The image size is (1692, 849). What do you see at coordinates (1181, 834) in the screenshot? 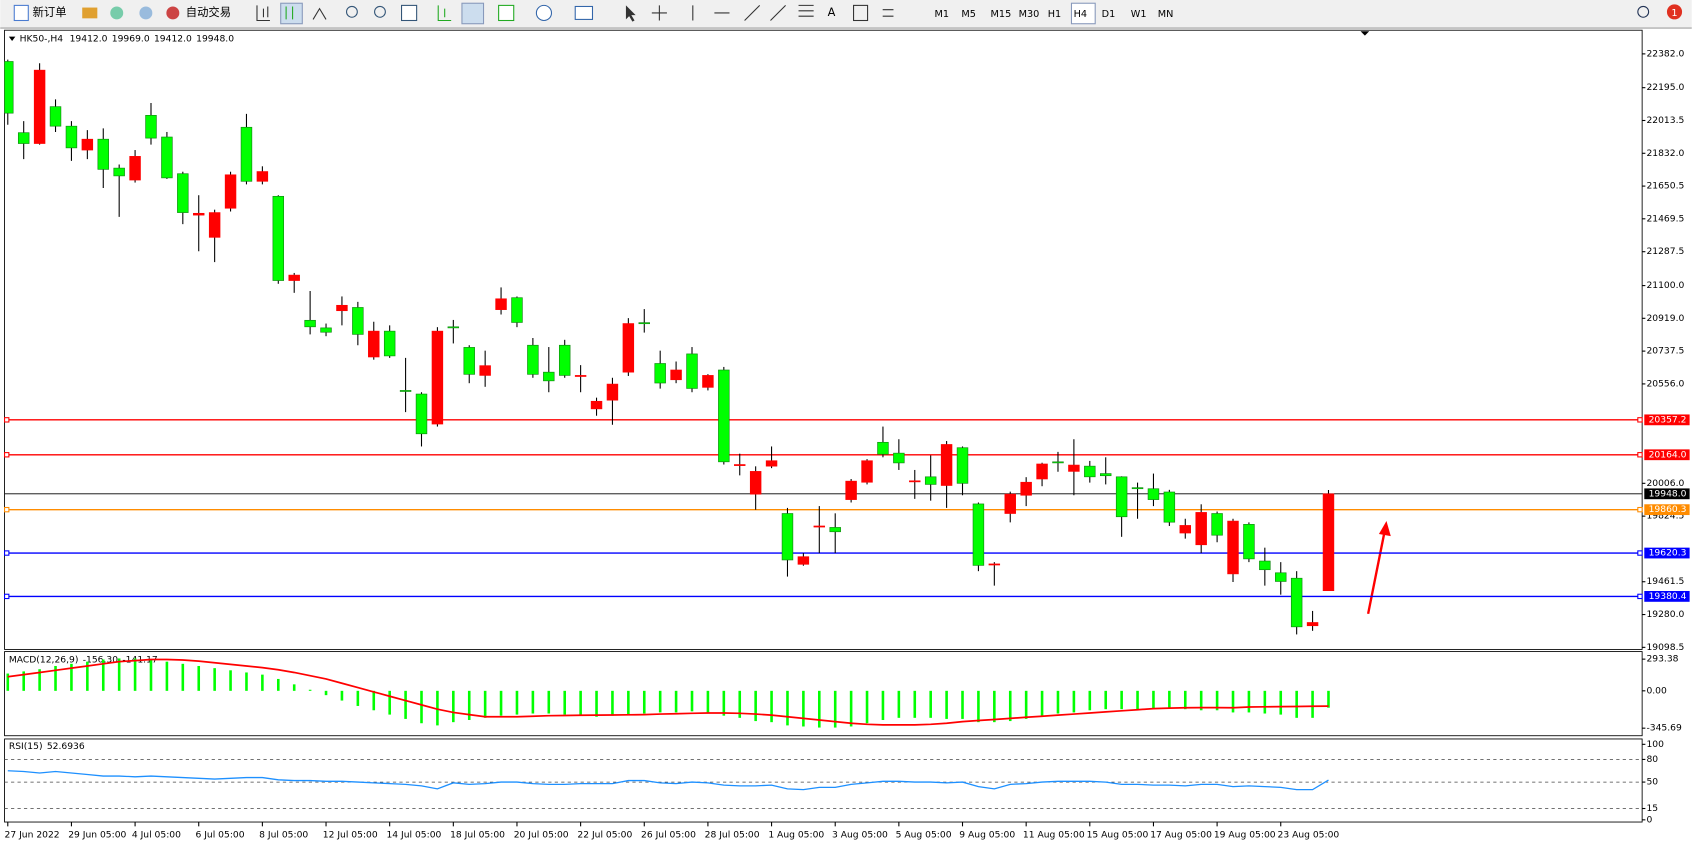
I see `x-tick-label: 17 Aug 05:00` at bounding box center [1181, 834].